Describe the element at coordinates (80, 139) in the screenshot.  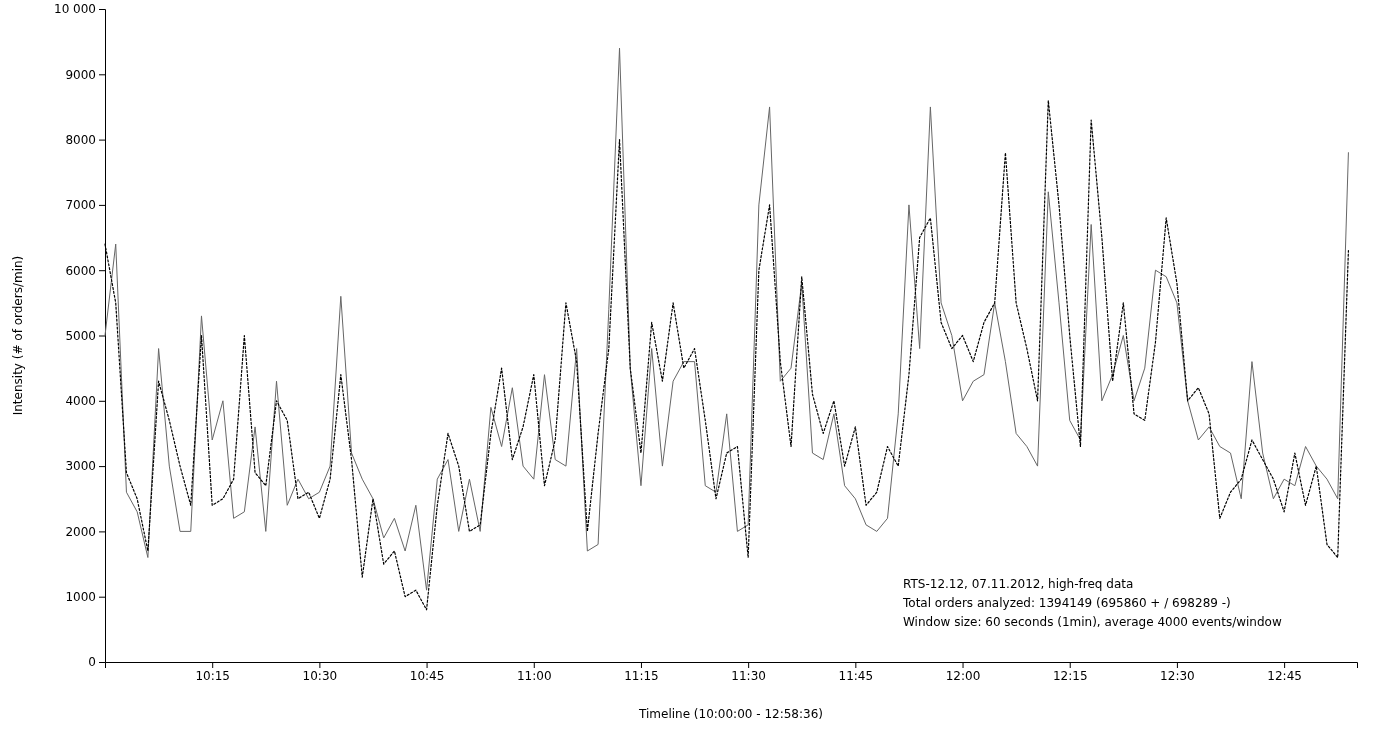
I see `y-tick-label: 8000` at that location.